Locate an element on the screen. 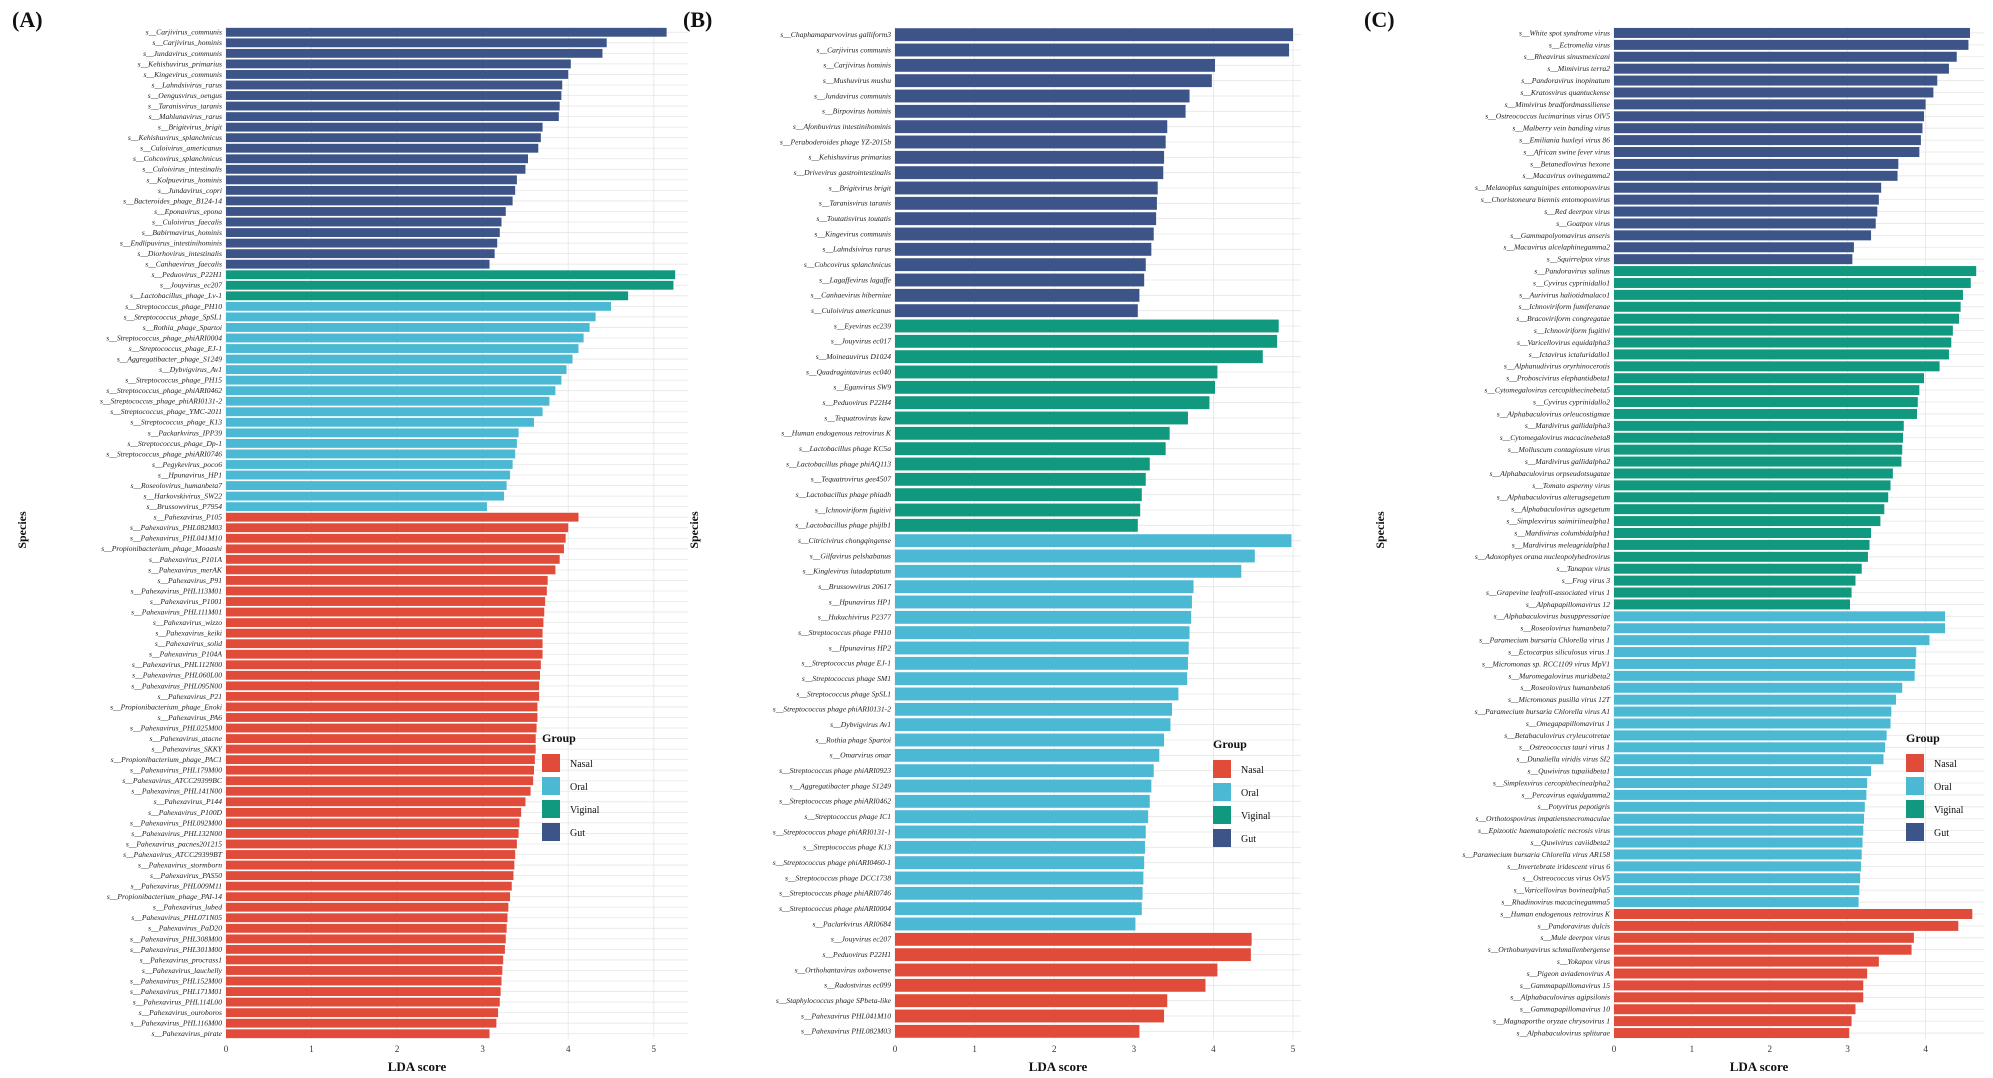 The height and width of the screenshot is (1078, 1993). category-label: s__Betanedlovirus hexone is located at coordinates (1570, 163).